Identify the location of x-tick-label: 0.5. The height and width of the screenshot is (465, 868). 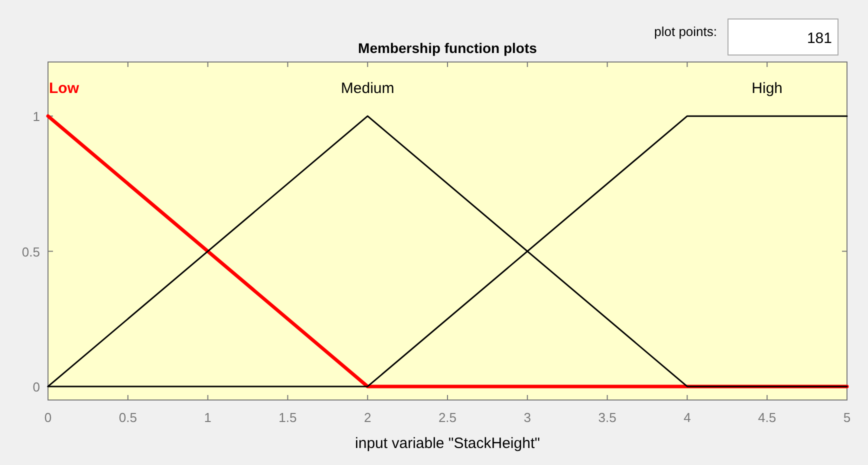
(127, 417).